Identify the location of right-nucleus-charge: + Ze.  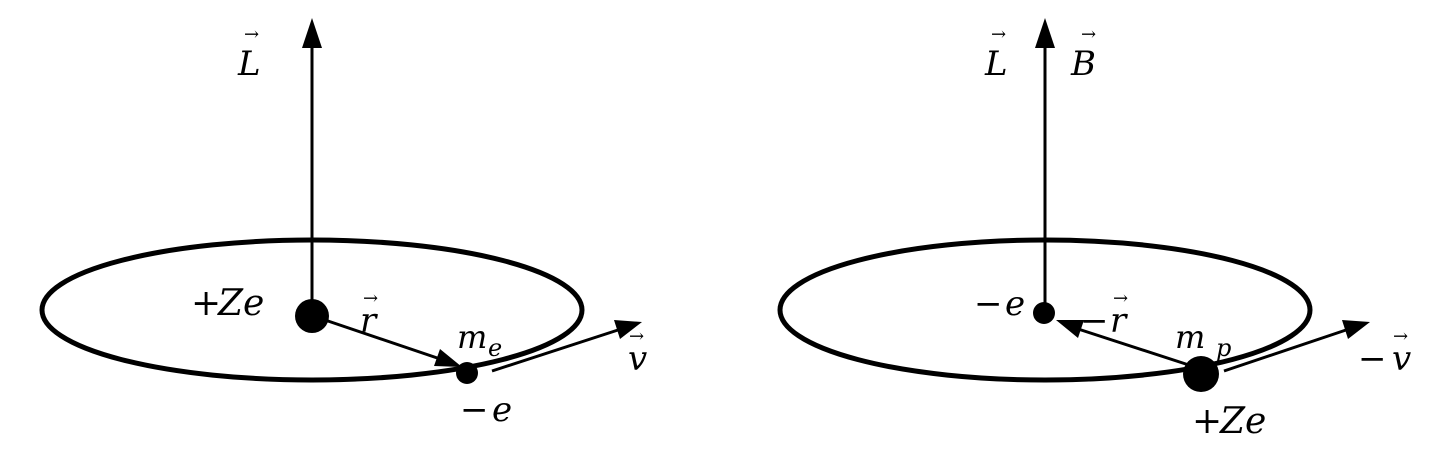
(1229, 421).